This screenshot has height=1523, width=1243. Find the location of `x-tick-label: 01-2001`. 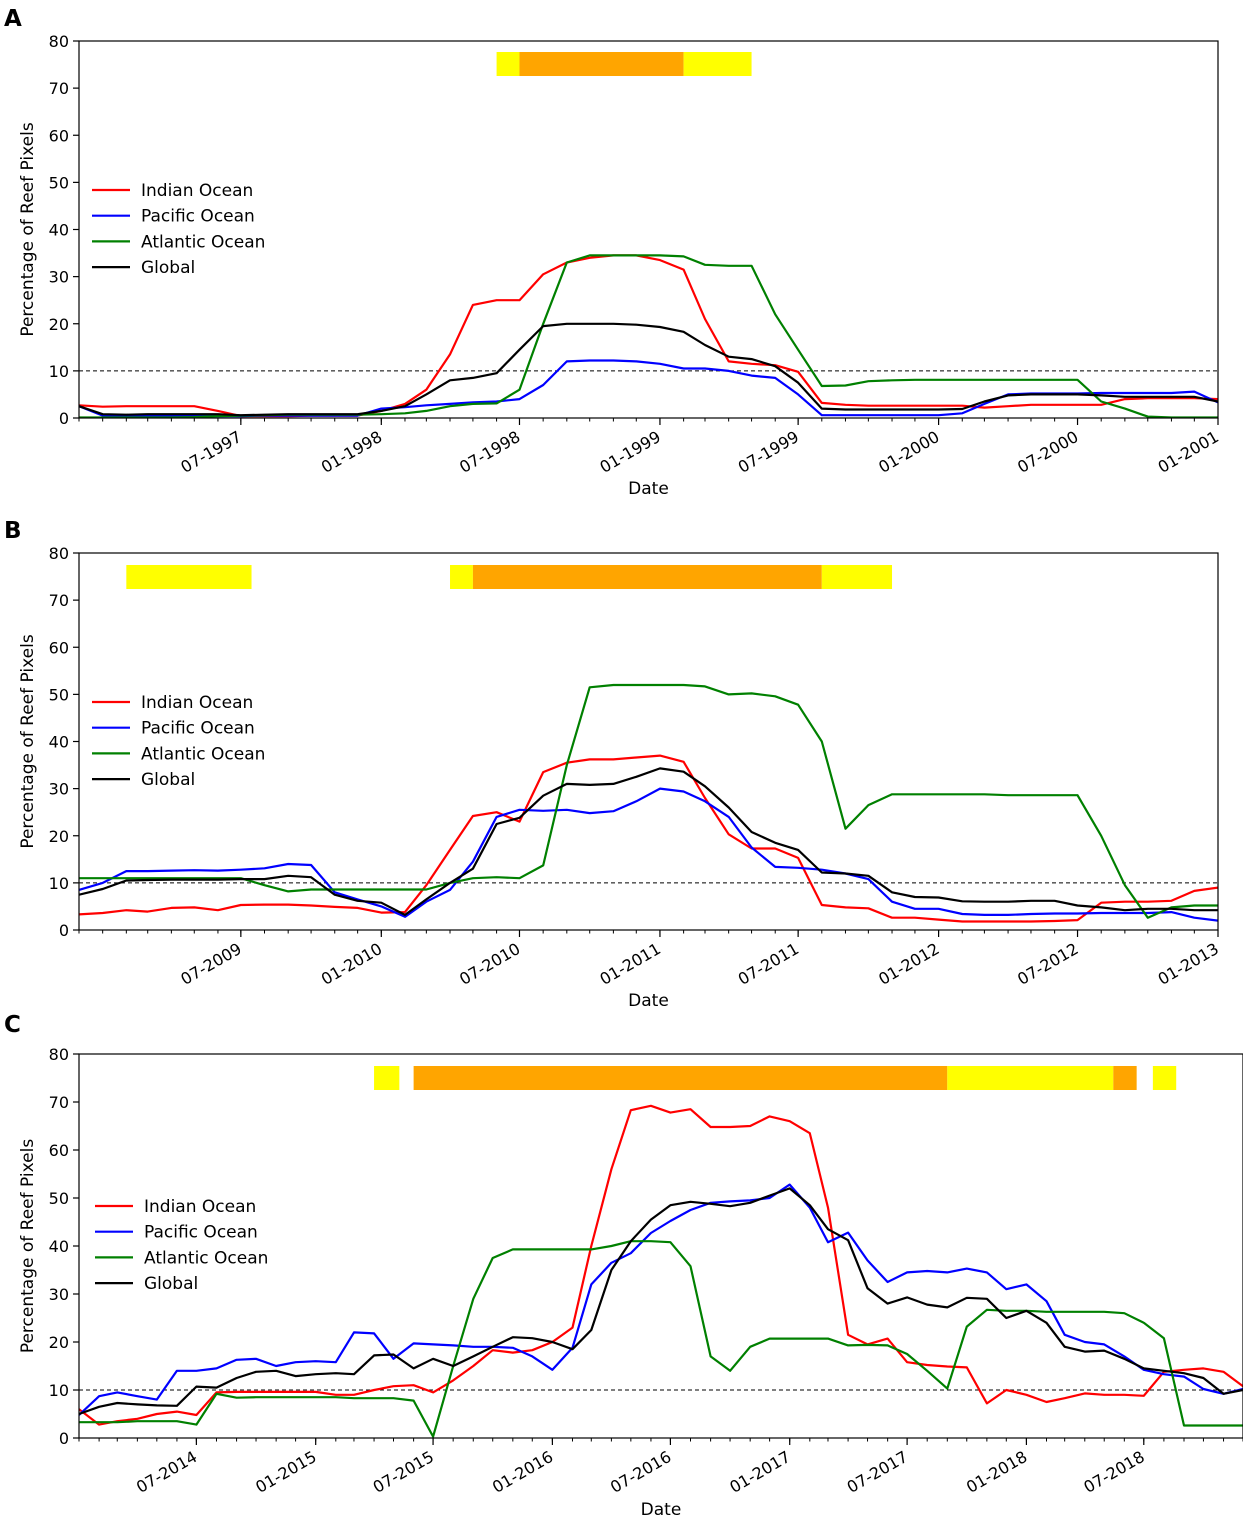

x-tick-label: 01-2001 is located at coordinates (1188, 452).